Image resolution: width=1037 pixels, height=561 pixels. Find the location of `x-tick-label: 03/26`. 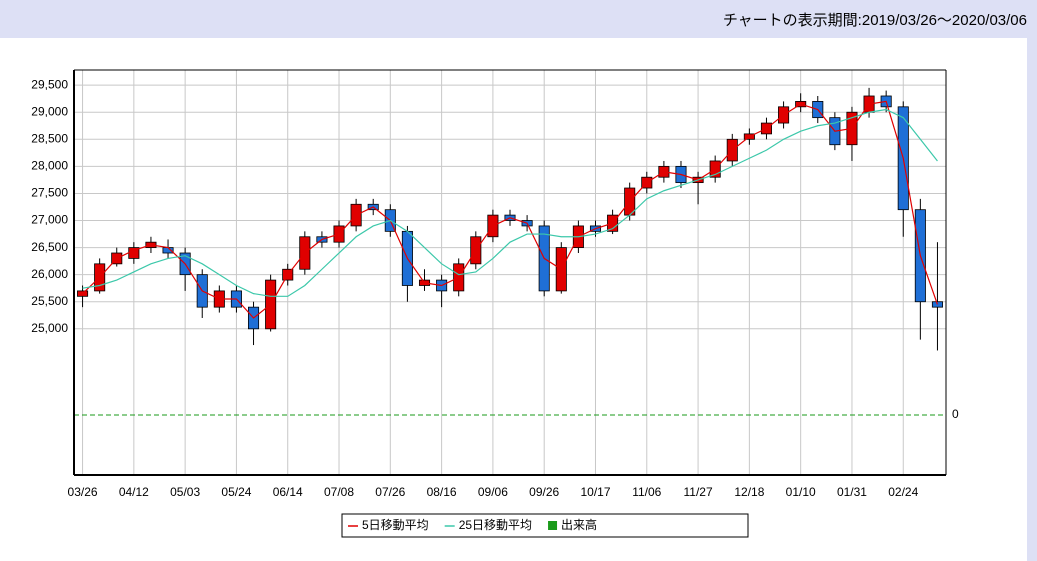

x-tick-label: 03/26 is located at coordinates (83, 492).